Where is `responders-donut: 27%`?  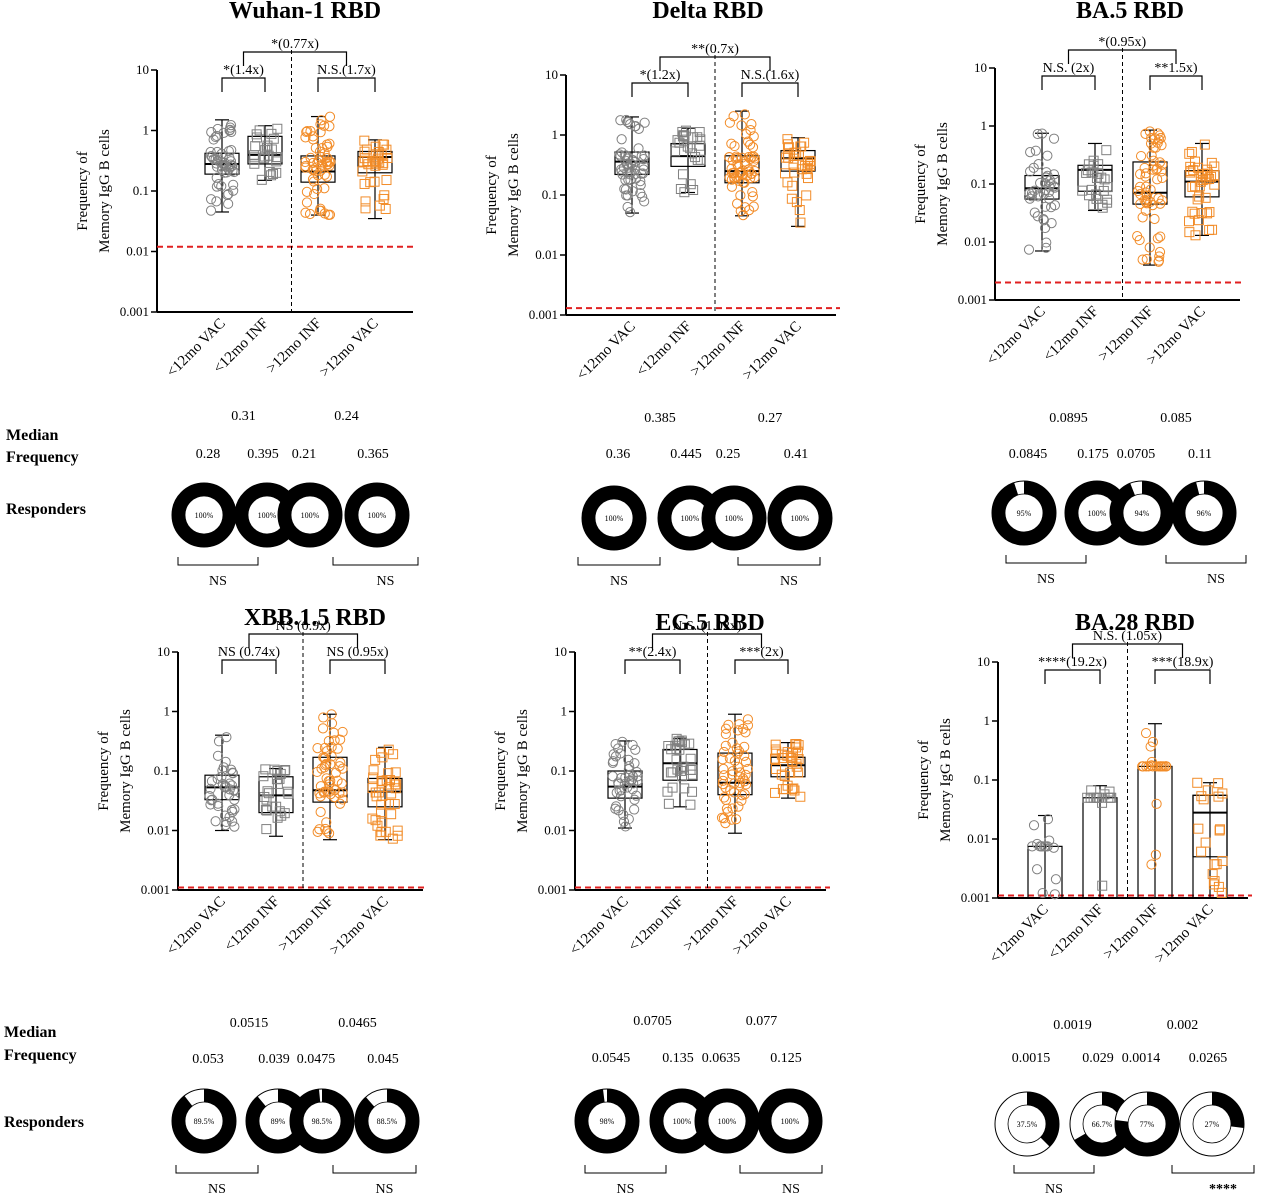
responders-donut: 27% is located at coordinates (1212, 1124).